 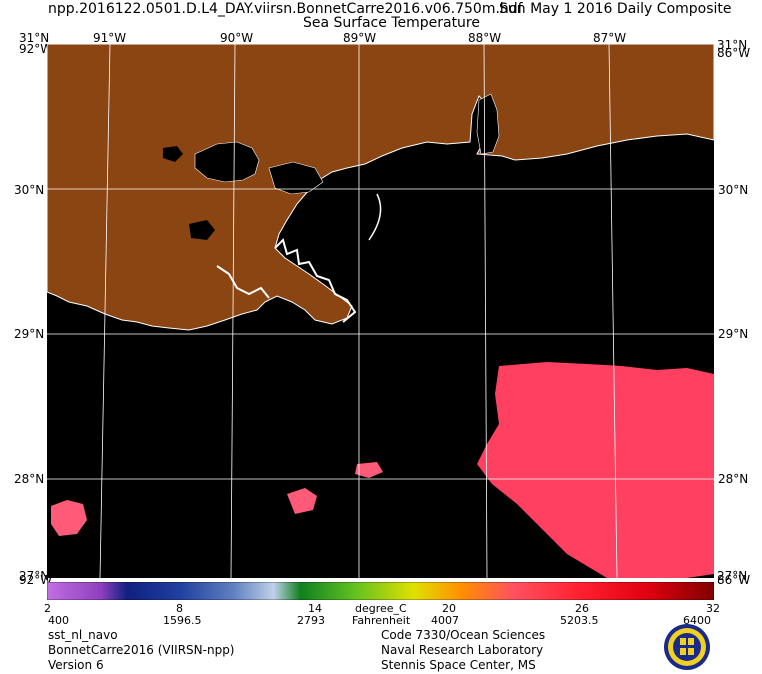 What do you see at coordinates (369, 470) in the screenshot?
I see `warm-sst-patch-mid` at bounding box center [369, 470].